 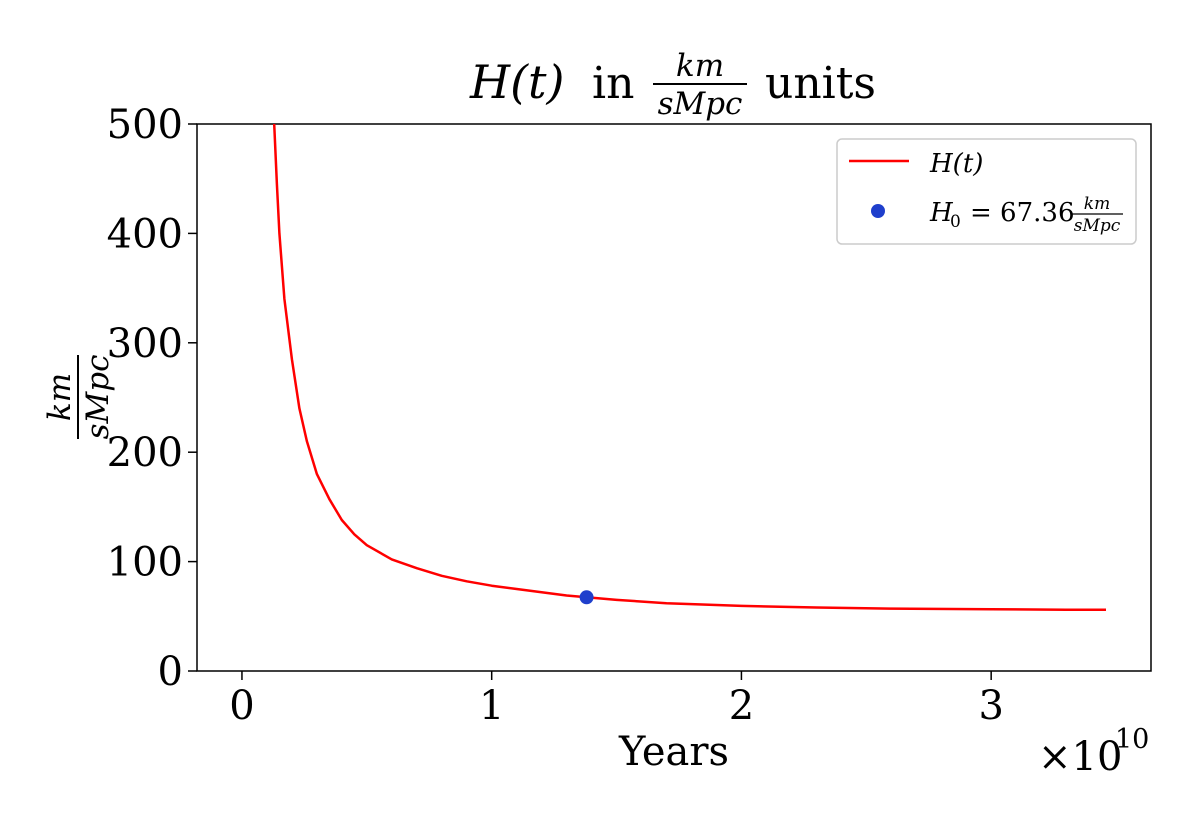 I want to click on y-tick-label: 500, so click(x=145, y=125).